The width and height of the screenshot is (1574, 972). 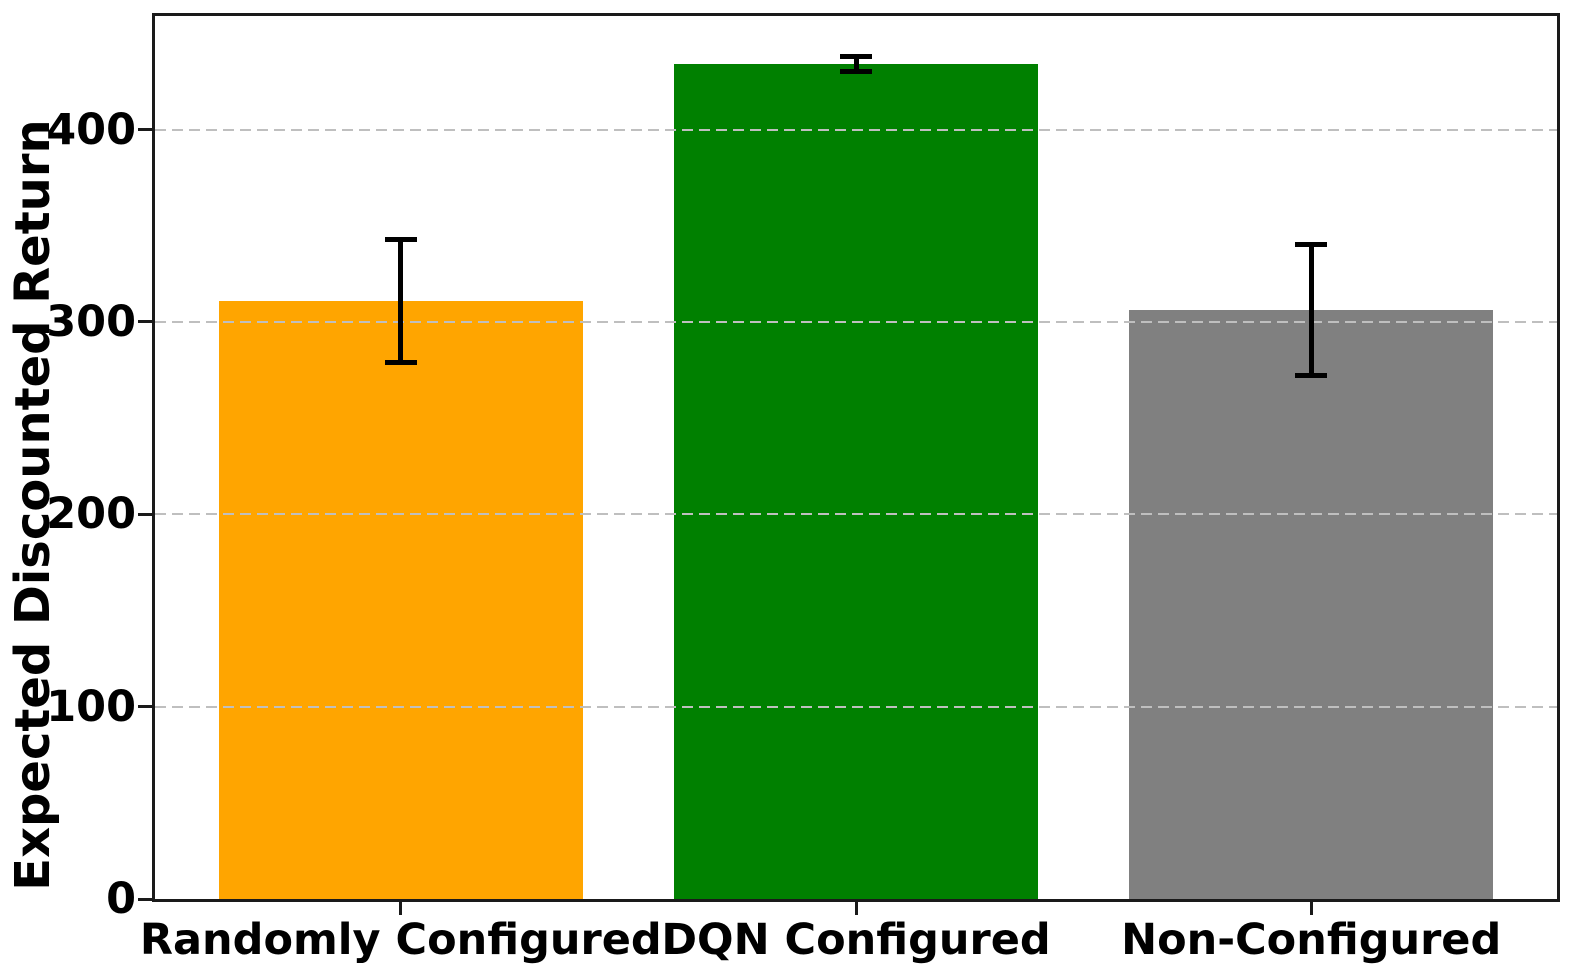 I want to click on x-category-label: Non-Configured, so click(x=1311, y=940).